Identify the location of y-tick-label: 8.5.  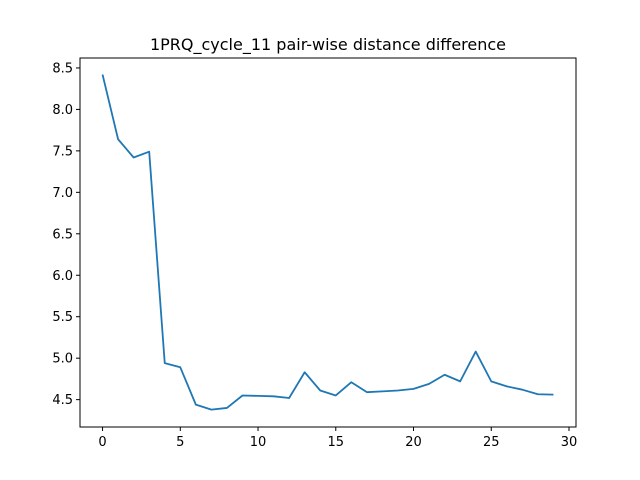
(62, 68).